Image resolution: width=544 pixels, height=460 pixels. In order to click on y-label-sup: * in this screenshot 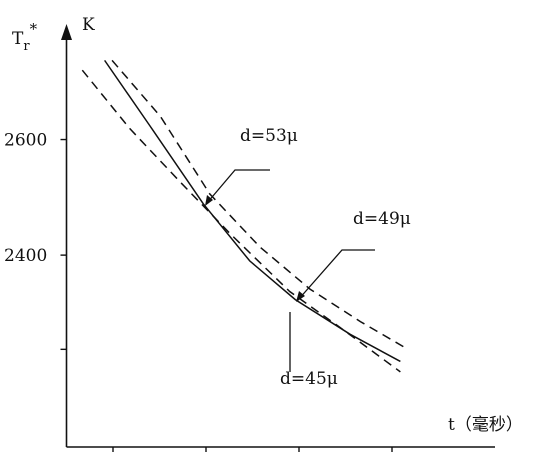, I will do `click(34, 29)`.